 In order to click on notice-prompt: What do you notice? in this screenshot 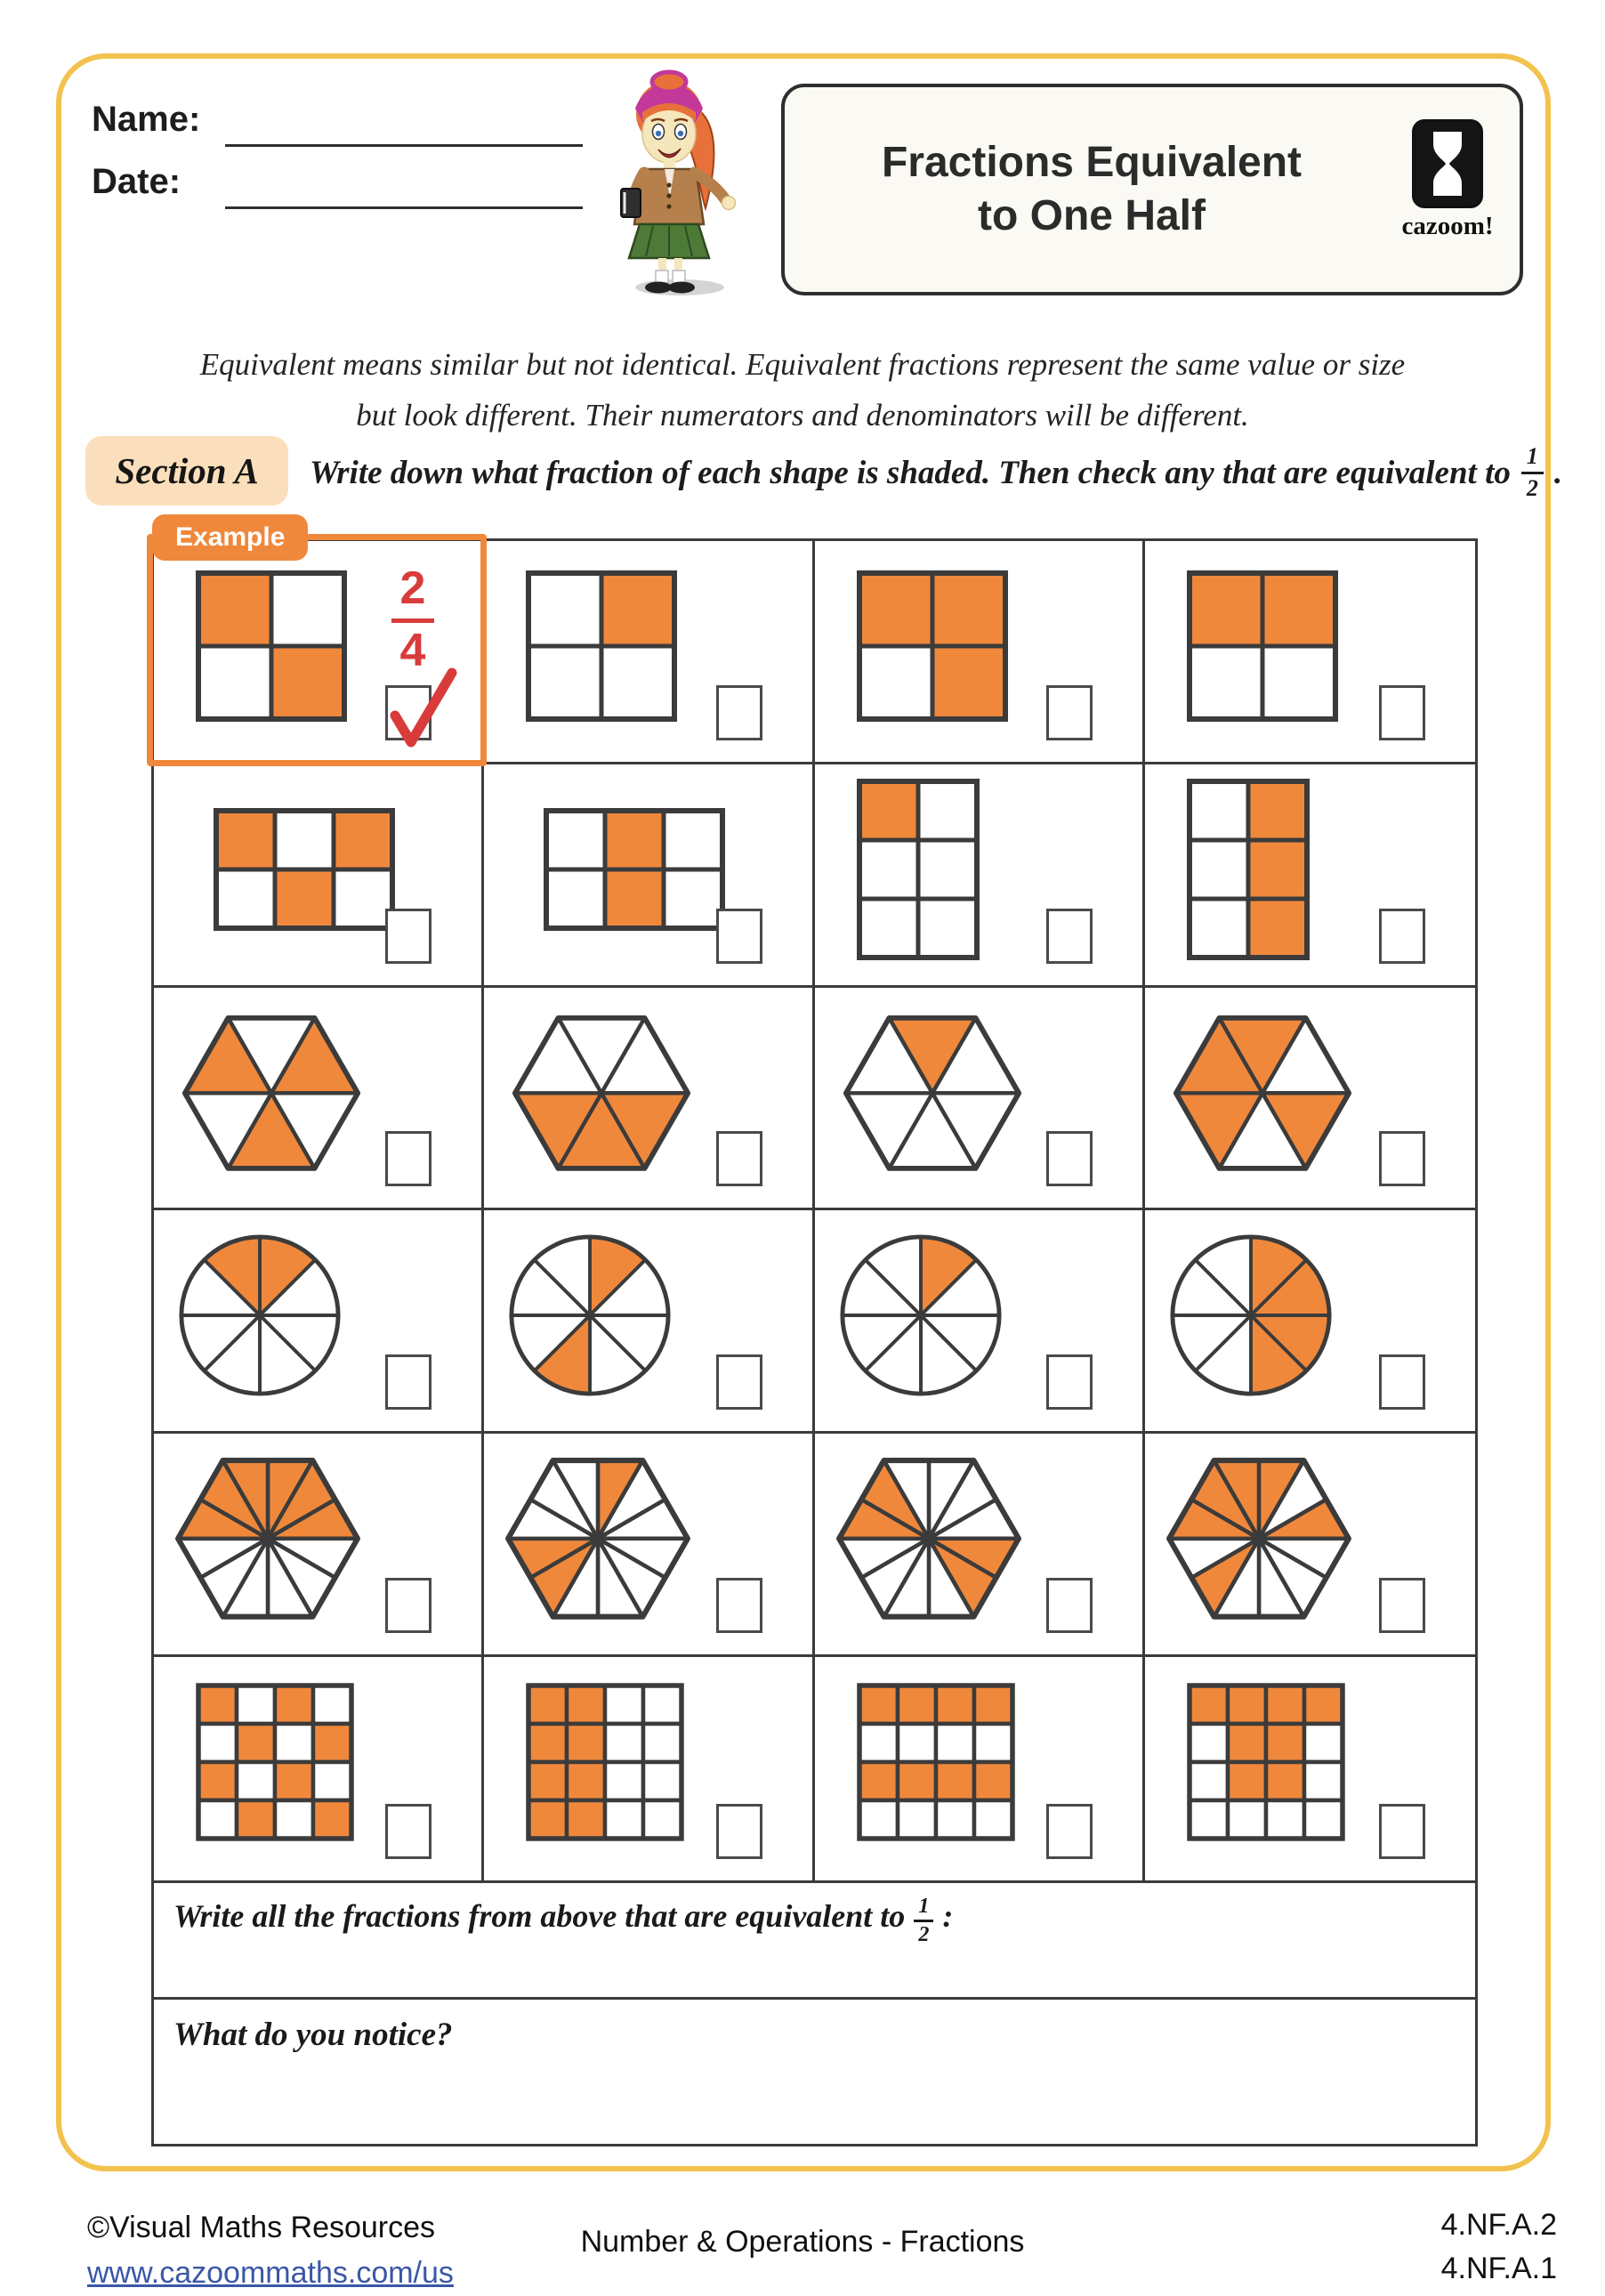, I will do `click(313, 2035)`.